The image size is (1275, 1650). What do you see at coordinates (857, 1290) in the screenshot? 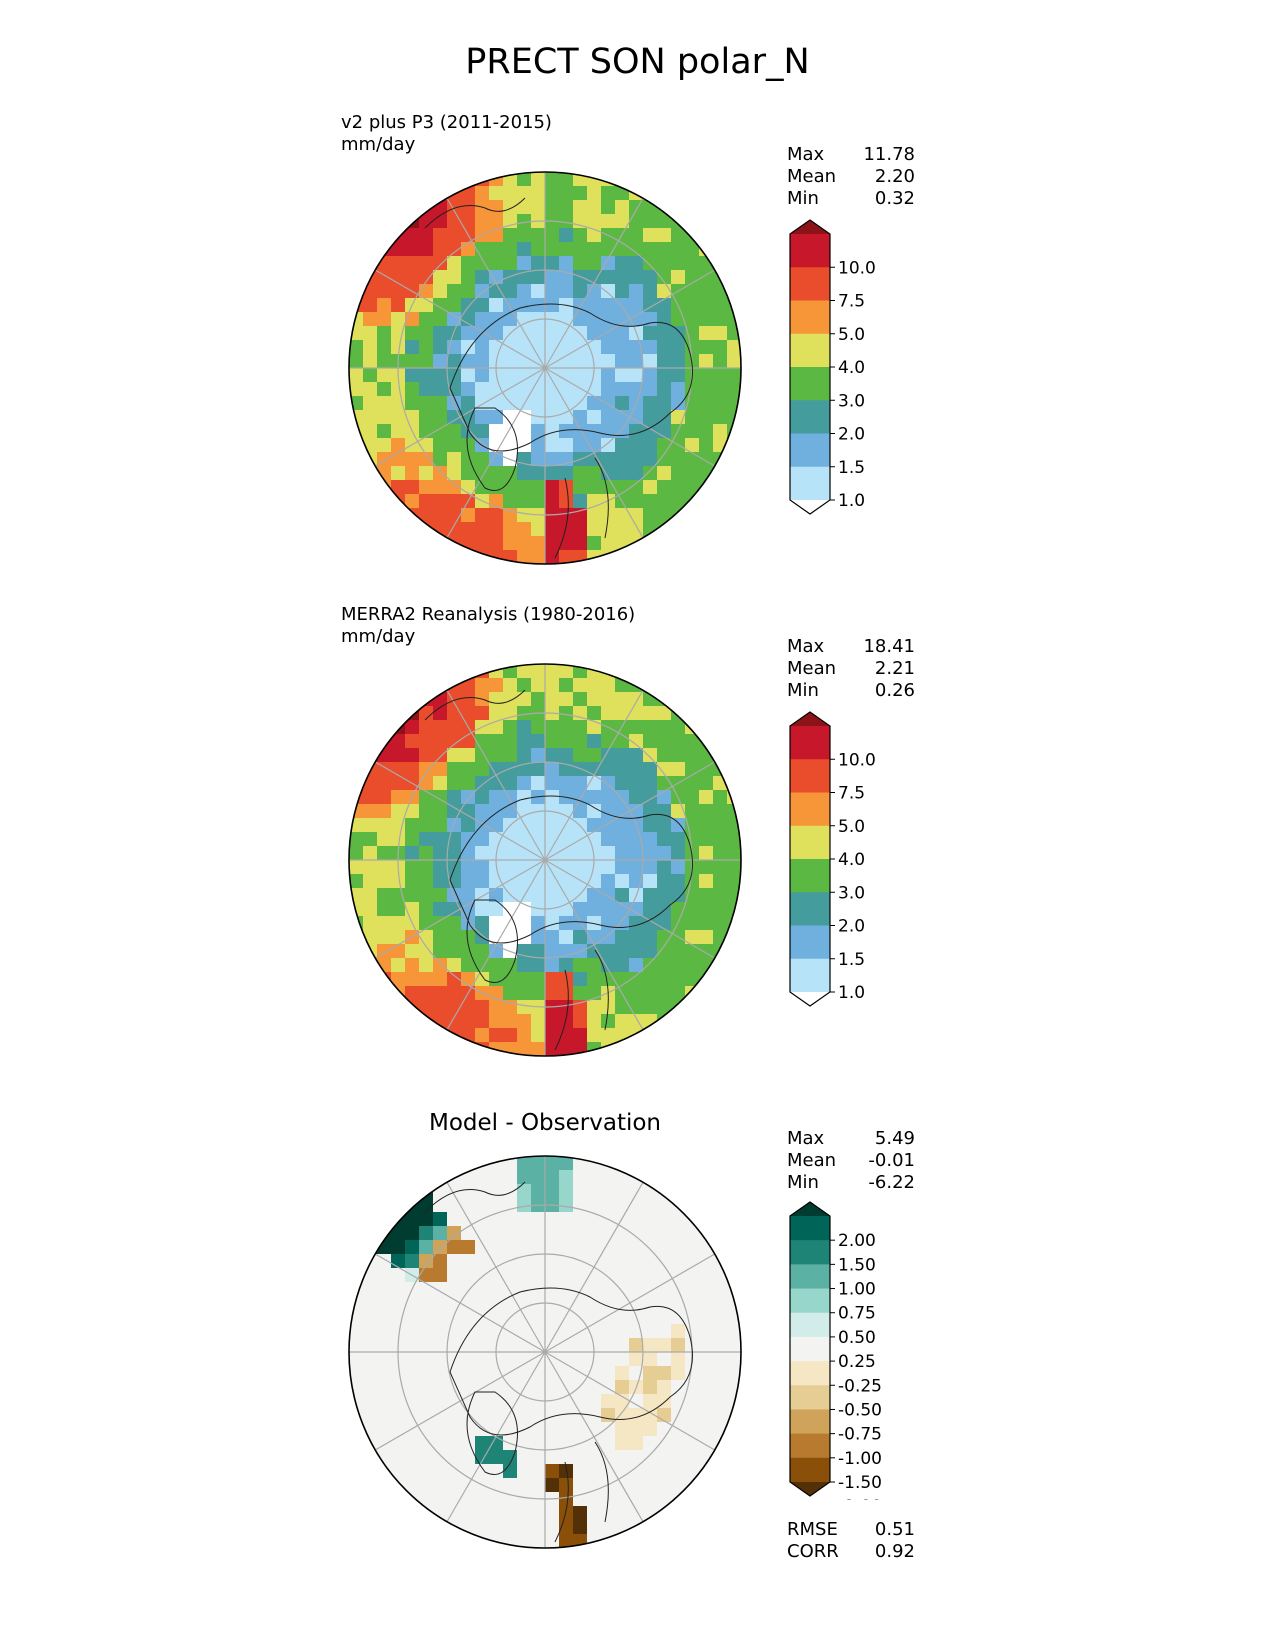
I see `colorbar-tick-label: 1.00` at bounding box center [857, 1290].